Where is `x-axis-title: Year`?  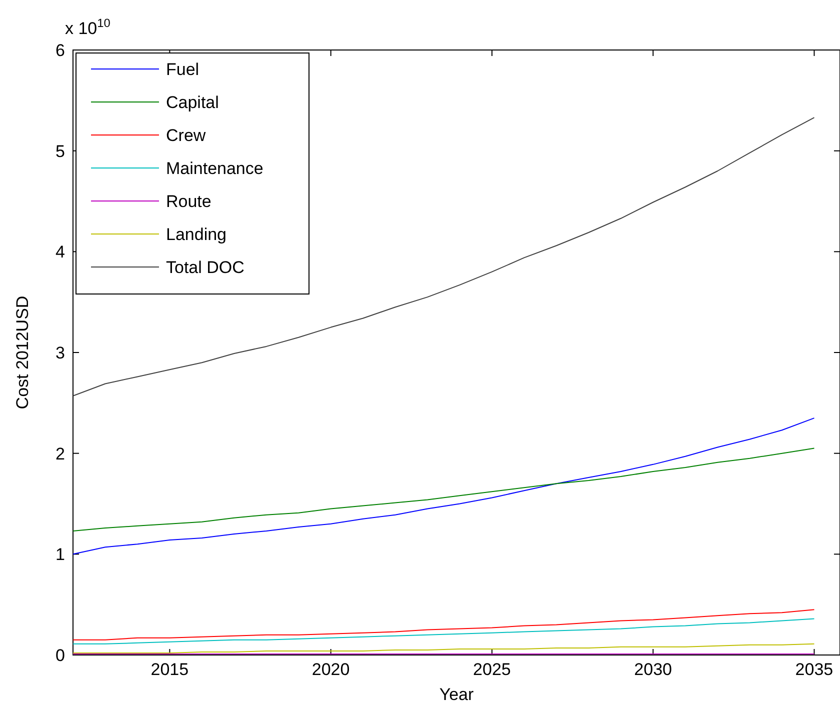
x-axis-title: Year is located at coordinates (456, 694).